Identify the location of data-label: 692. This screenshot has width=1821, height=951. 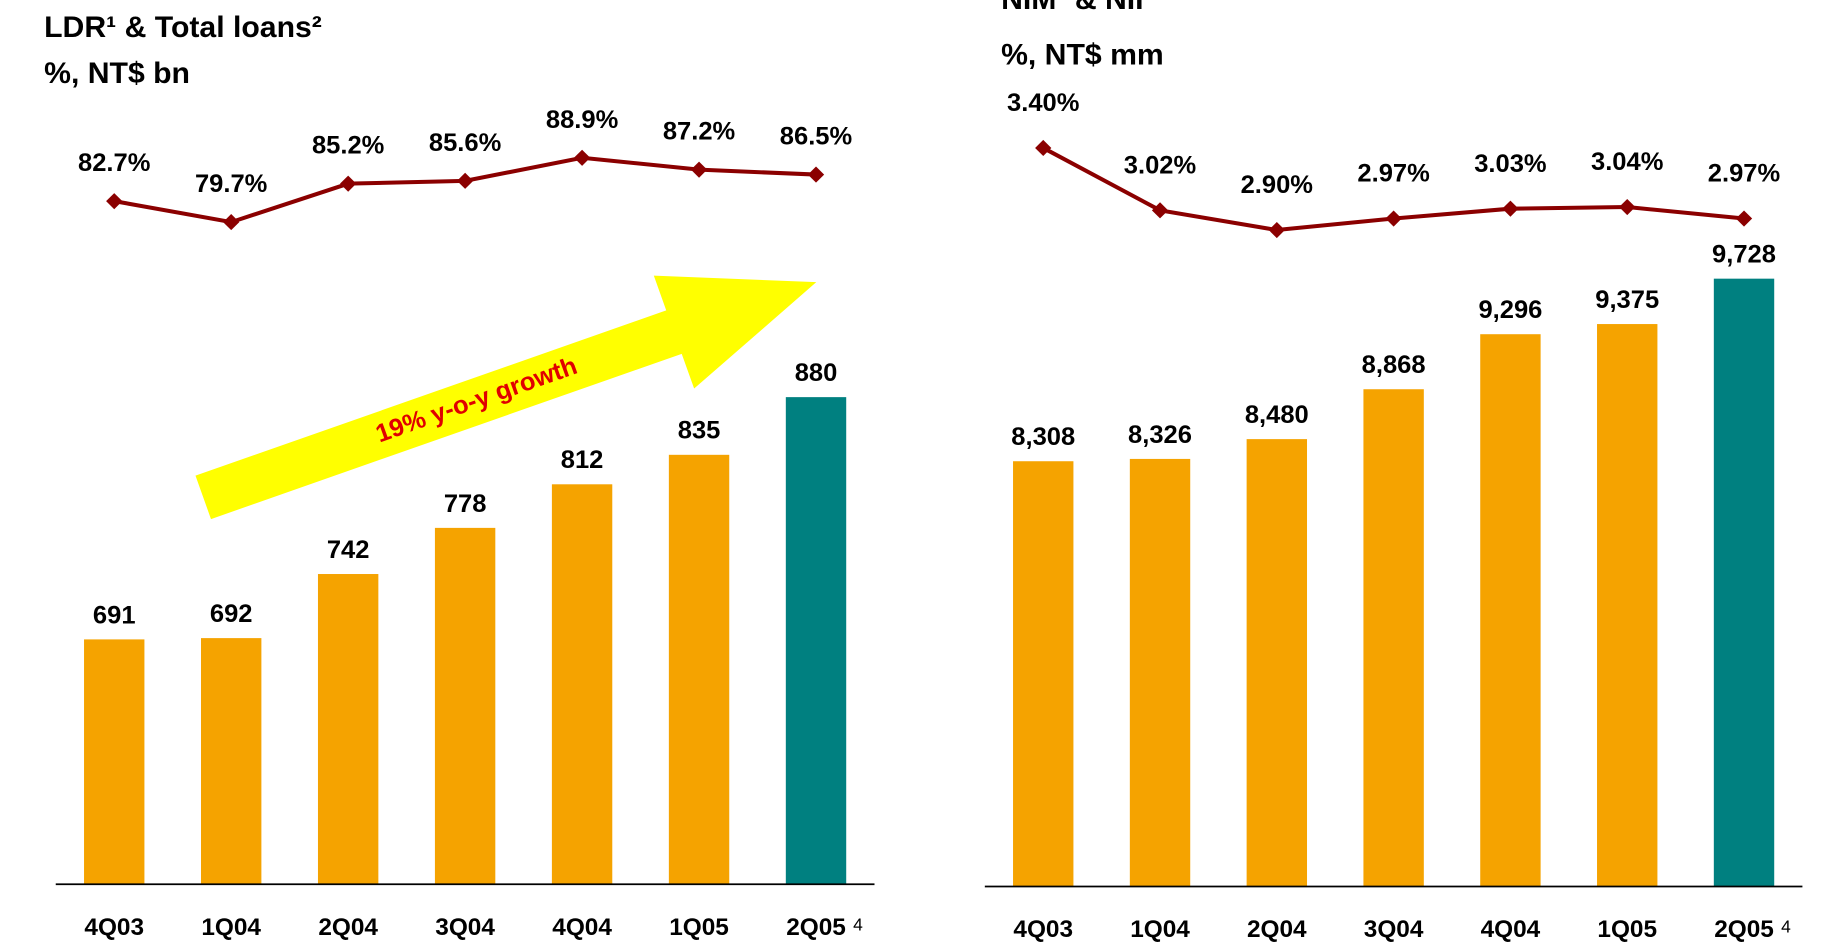
(231, 614).